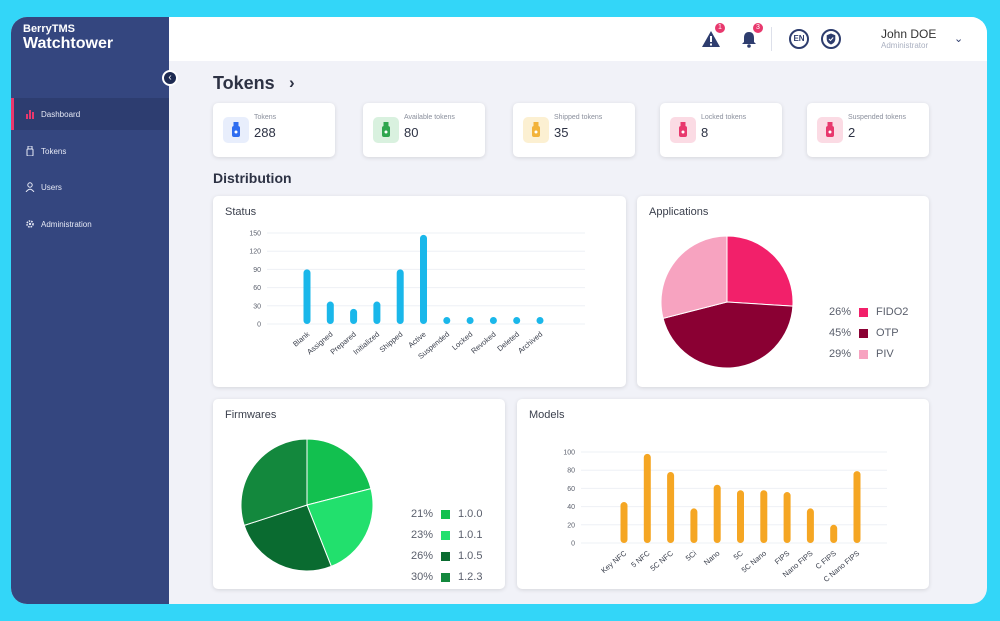 The width and height of the screenshot is (1000, 621). What do you see at coordinates (909, 34) in the screenshot?
I see `user-name: John DOE` at bounding box center [909, 34].